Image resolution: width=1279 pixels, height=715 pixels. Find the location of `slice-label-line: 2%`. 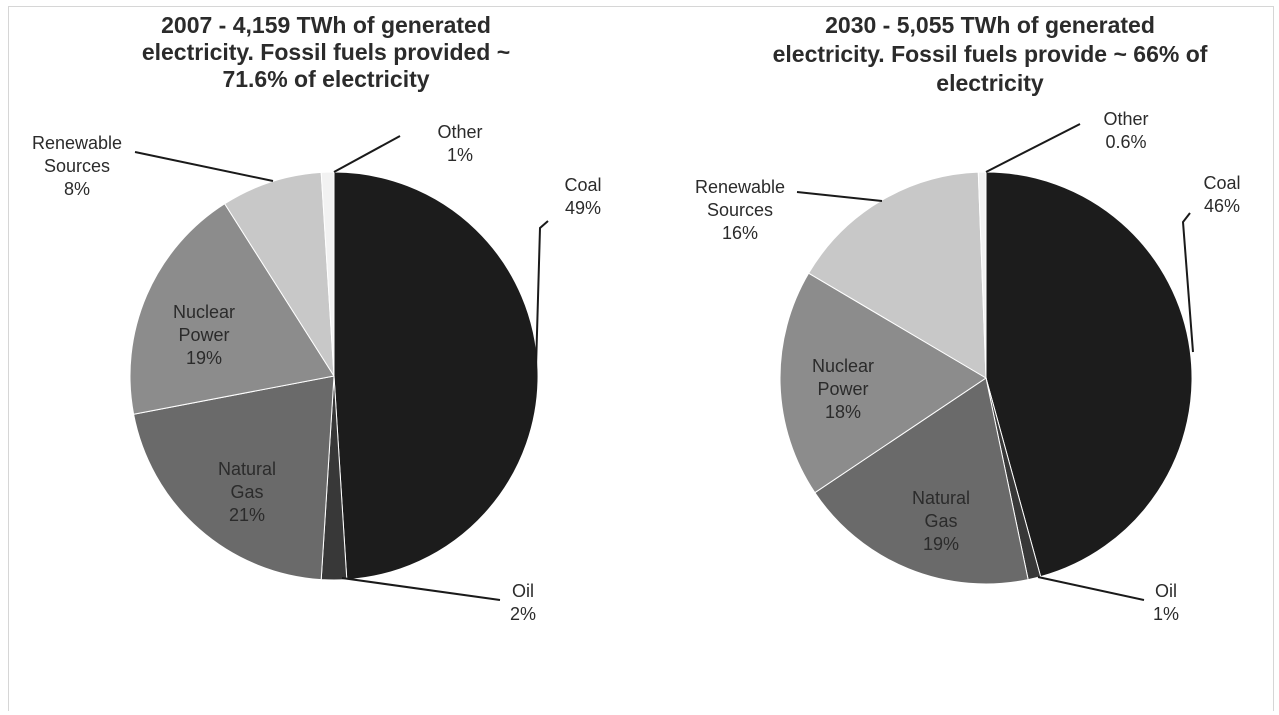

slice-label-line: 2% is located at coordinates (523, 614).